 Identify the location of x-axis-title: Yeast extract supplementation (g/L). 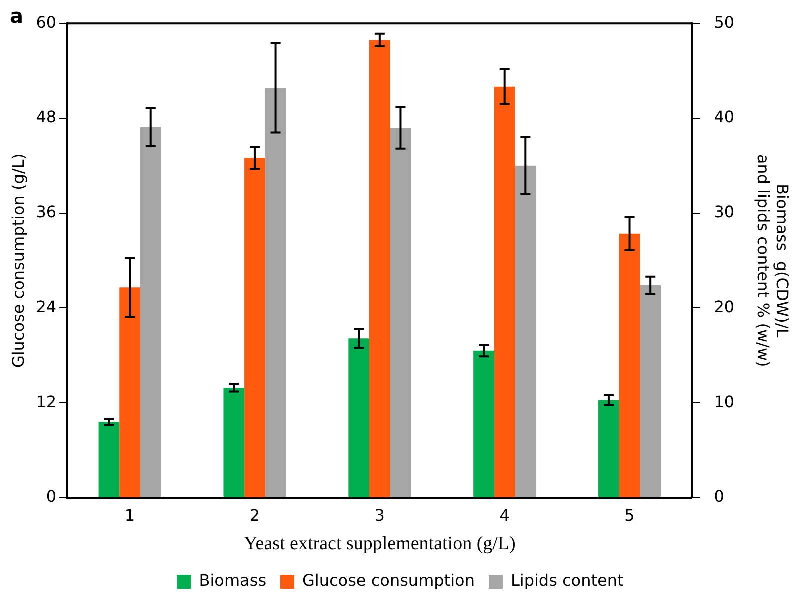
(380, 544).